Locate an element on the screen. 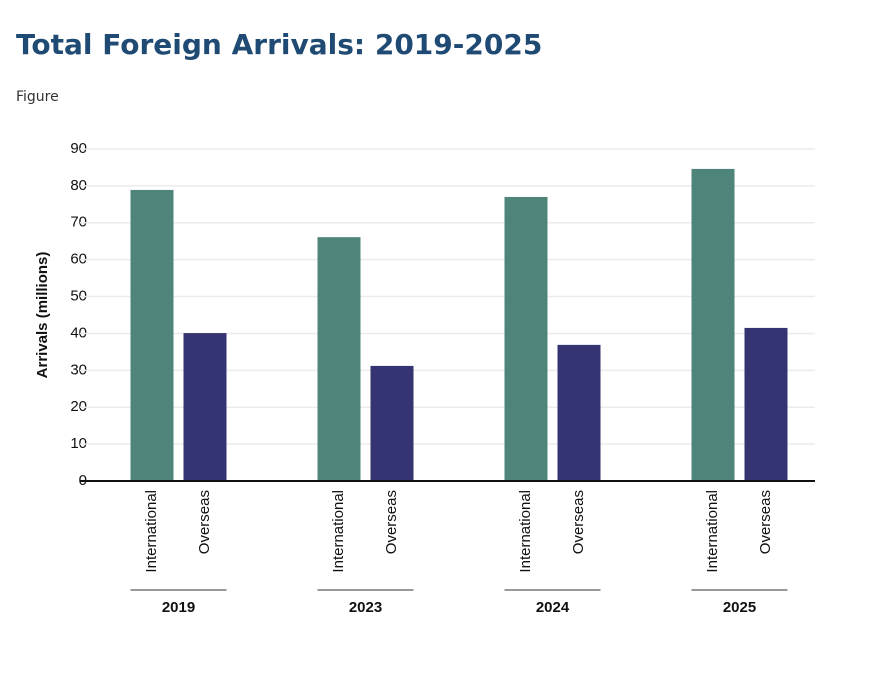 This screenshot has width=891, height=673. y-tick-label: 90 is located at coordinates (78, 148).